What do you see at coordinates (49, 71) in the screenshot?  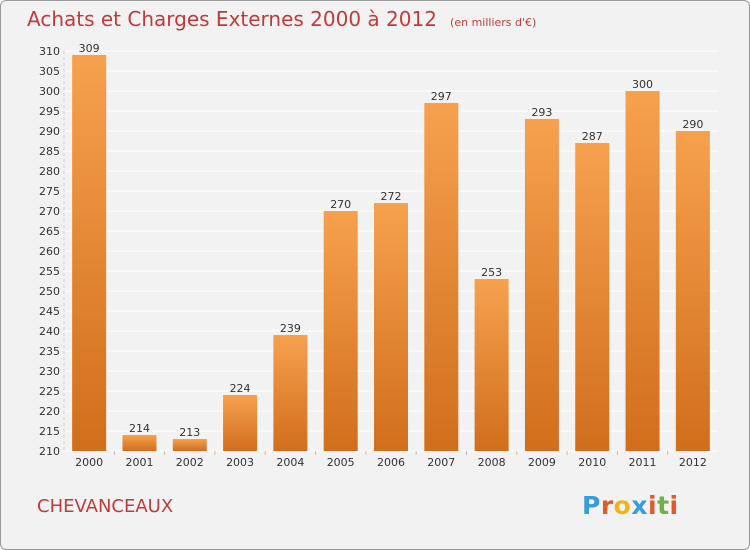 I see `y-tick-label: 305` at bounding box center [49, 71].